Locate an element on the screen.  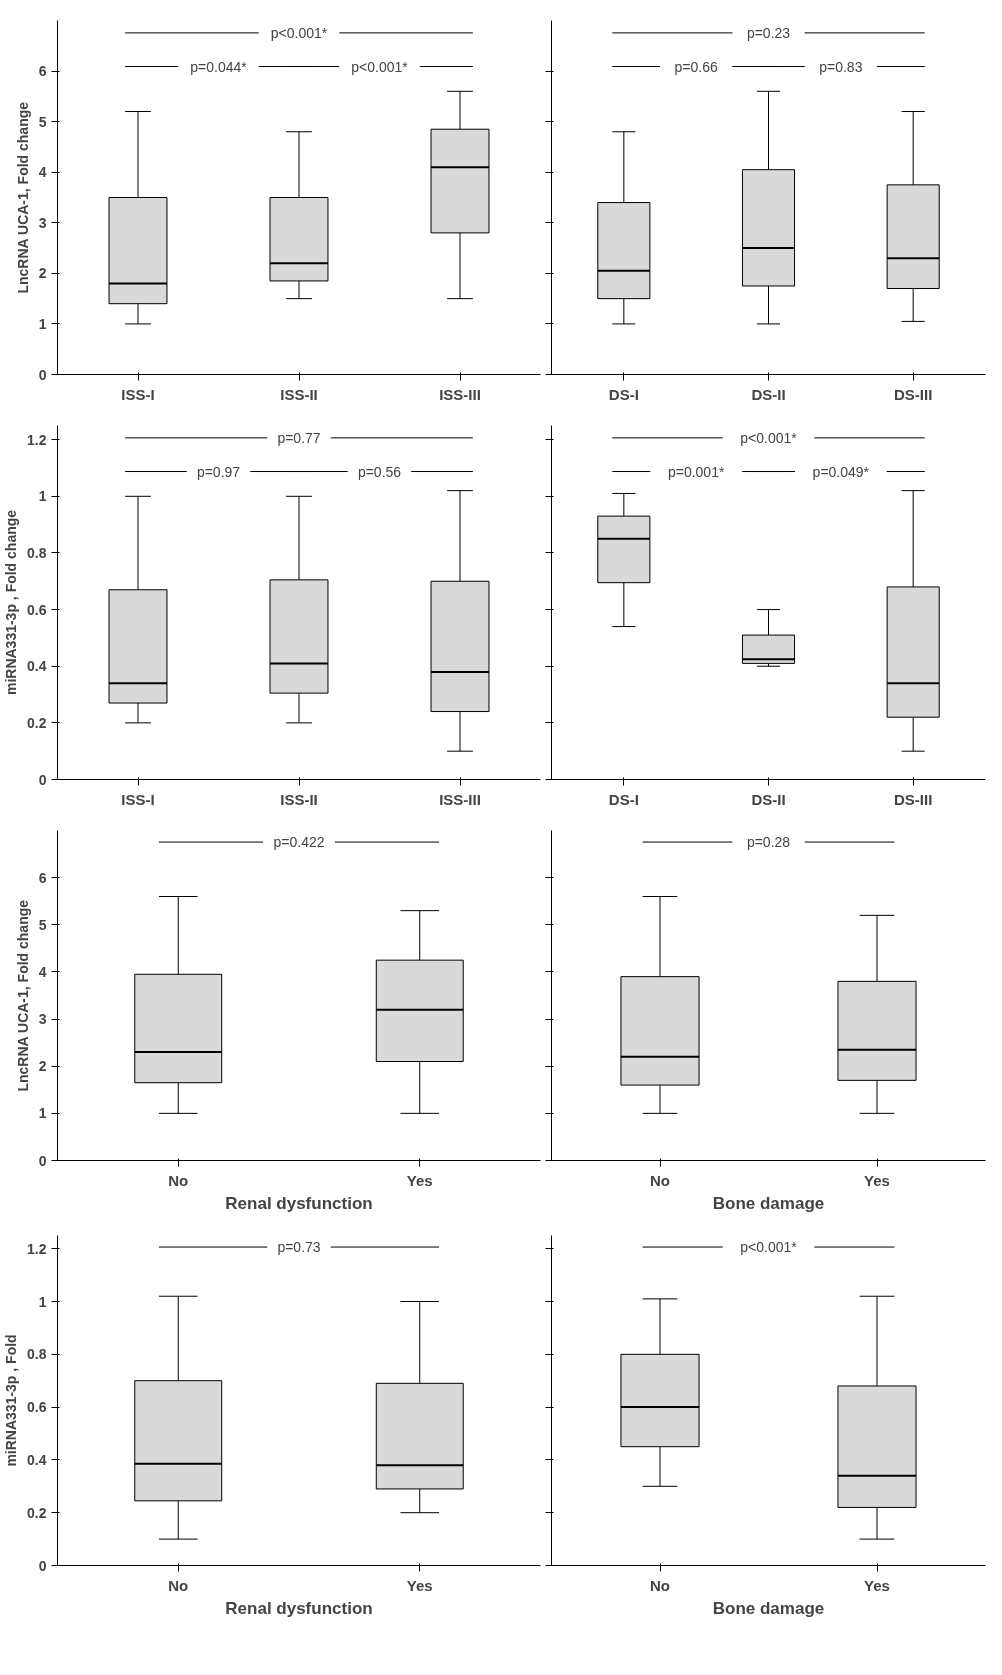
annotation: p=0.83 is located at coordinates (841, 66).